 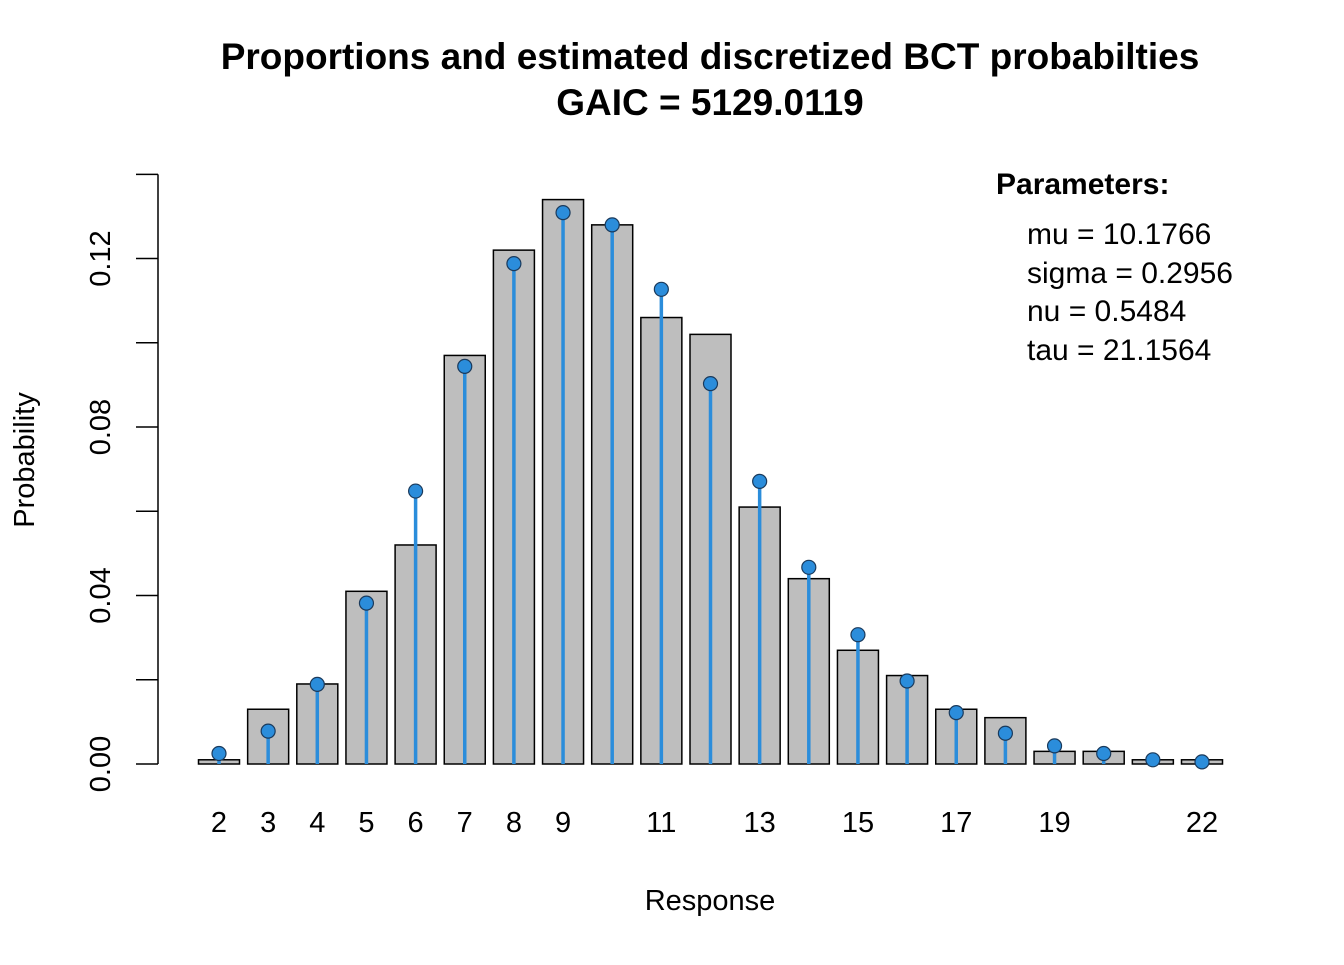 I want to click on x-axis-label: Response, so click(x=710, y=901).